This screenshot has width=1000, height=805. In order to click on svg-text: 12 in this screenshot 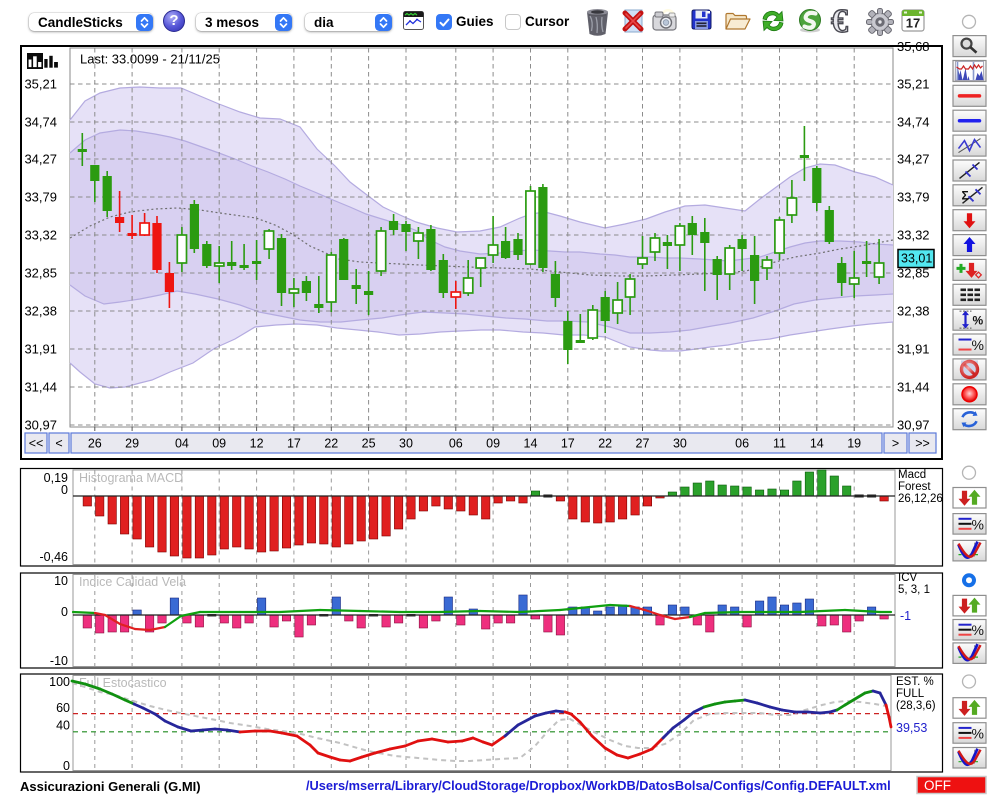, I will do `click(257, 444)`.